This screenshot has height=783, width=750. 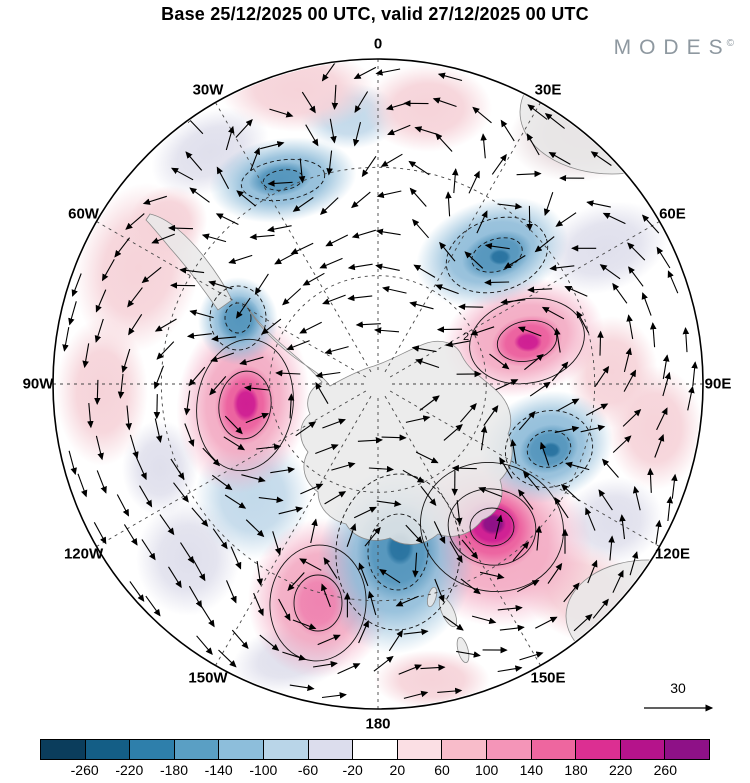 What do you see at coordinates (466, 337) in the screenshot?
I see `contour-value-label: 2` at bounding box center [466, 337].